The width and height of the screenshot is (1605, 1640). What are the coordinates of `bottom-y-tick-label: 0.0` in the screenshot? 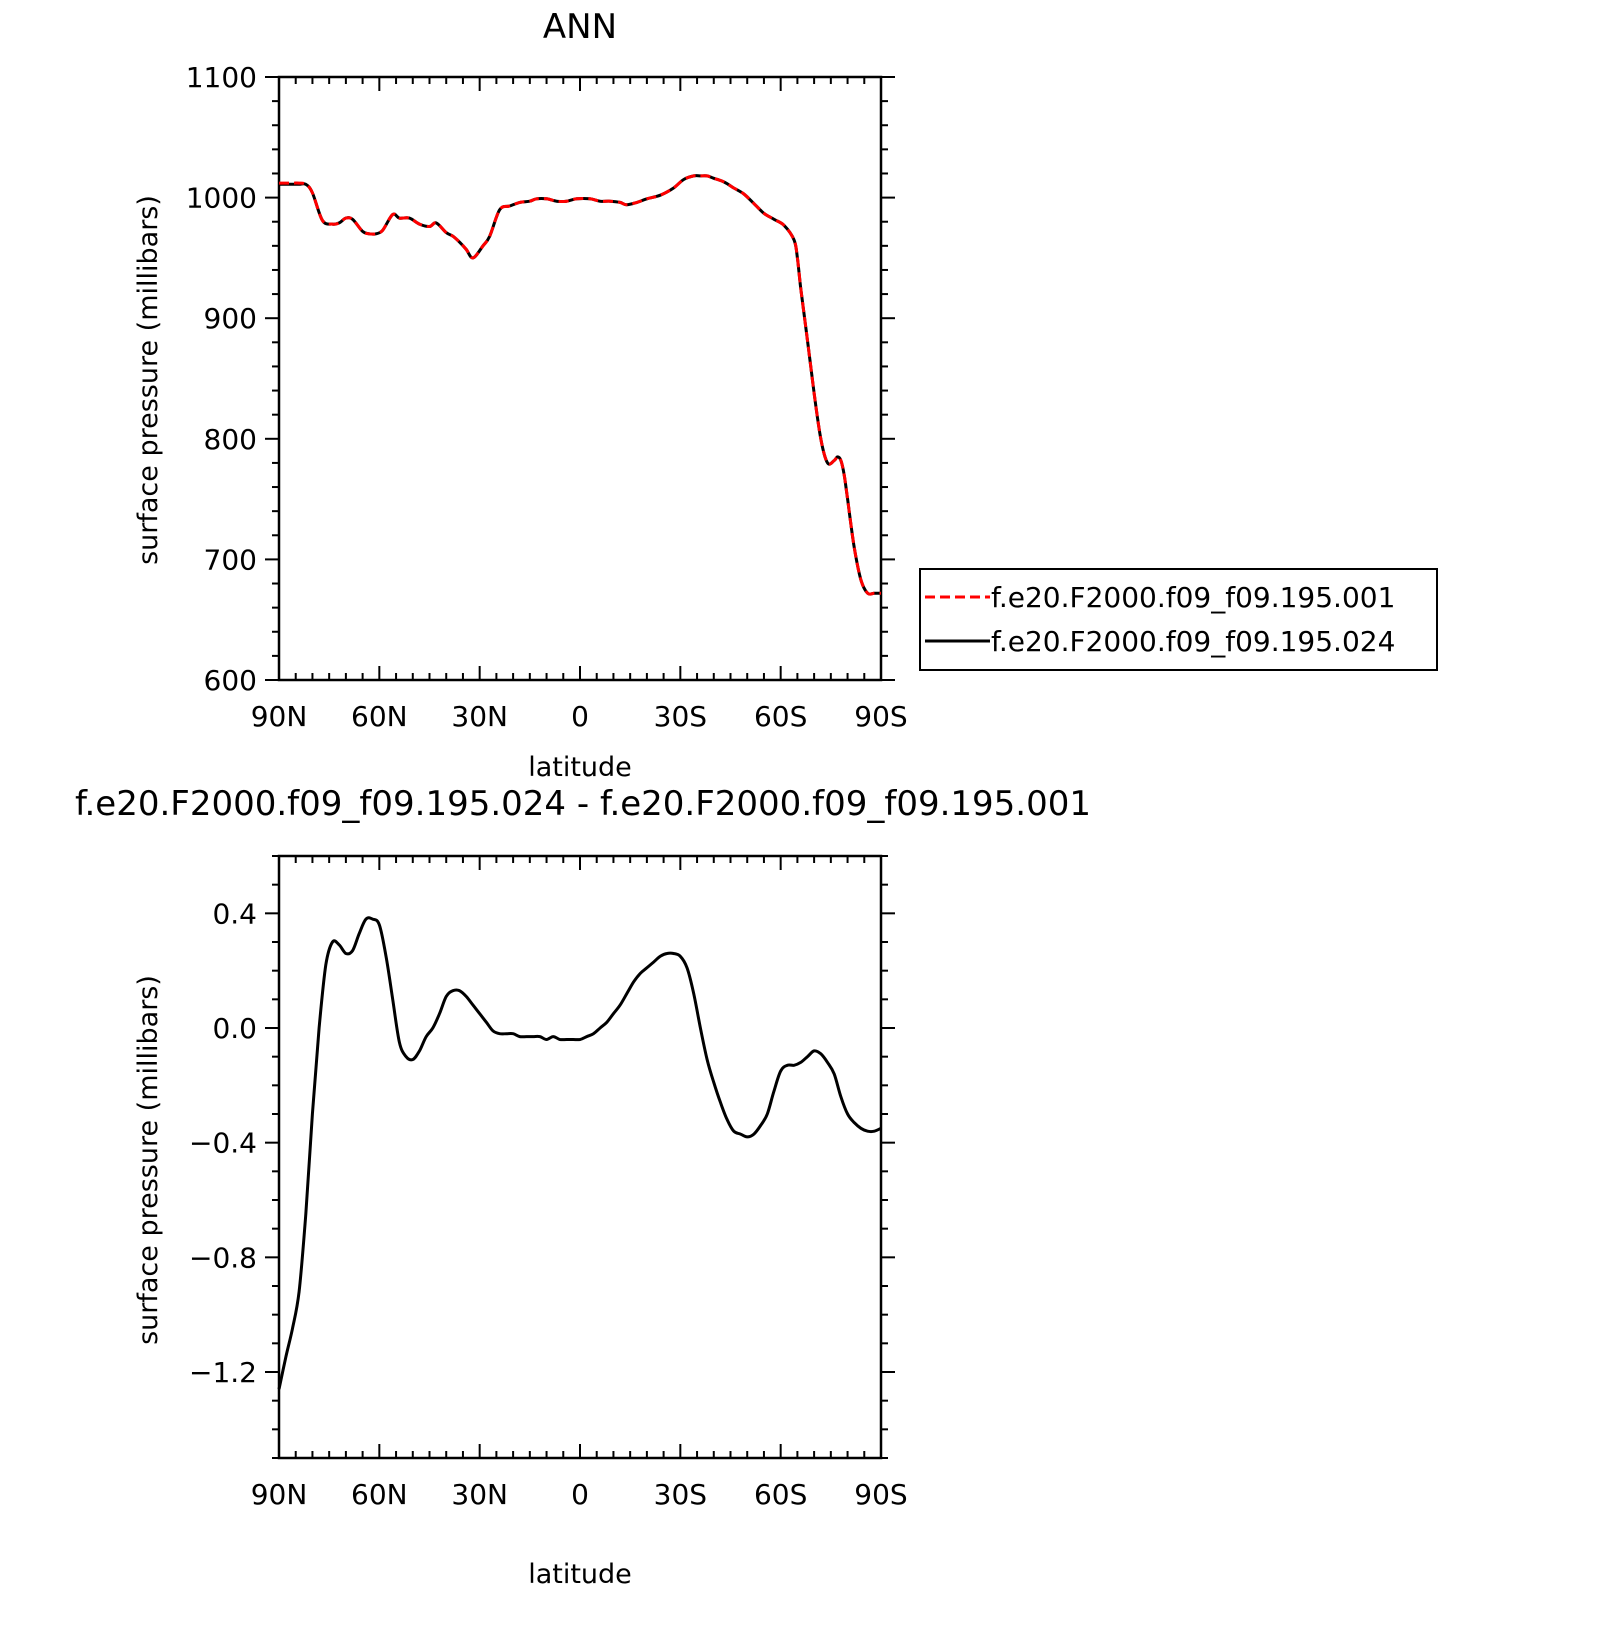 It's located at (234, 1028).